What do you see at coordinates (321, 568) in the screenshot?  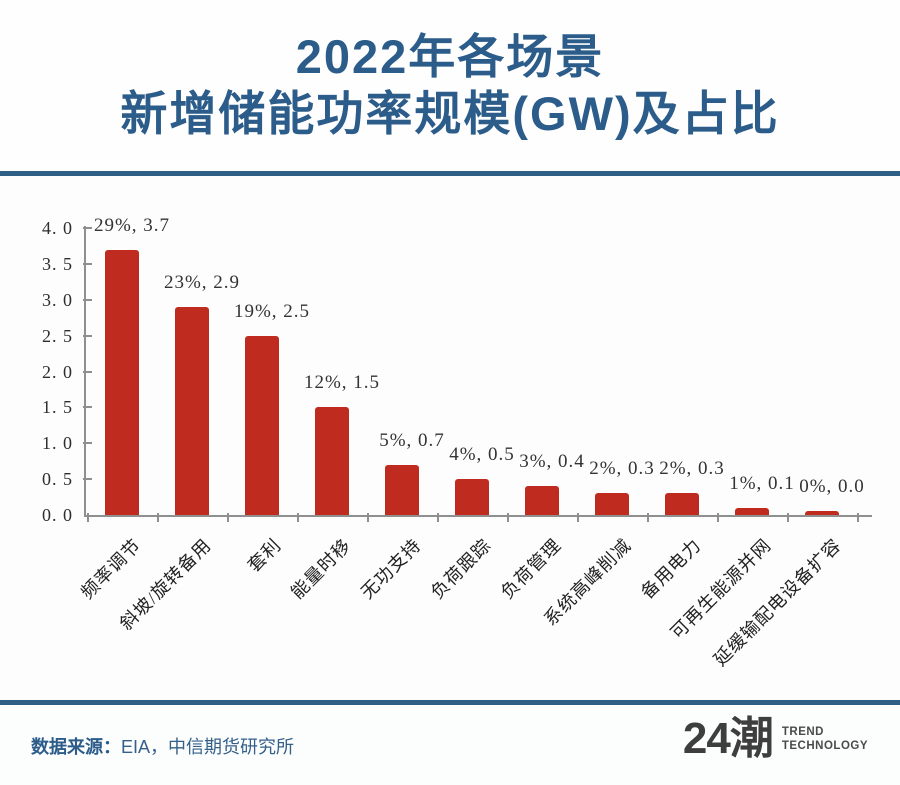 I see `x-category-label: 能量时移` at bounding box center [321, 568].